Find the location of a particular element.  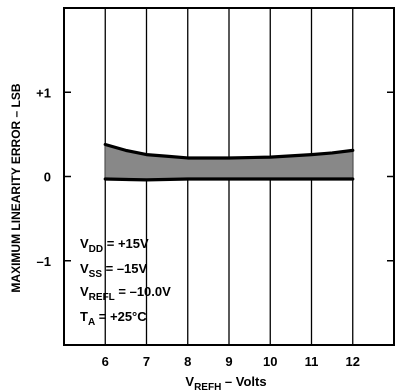

condition-ta: TA = +25°C is located at coordinates (113, 318).